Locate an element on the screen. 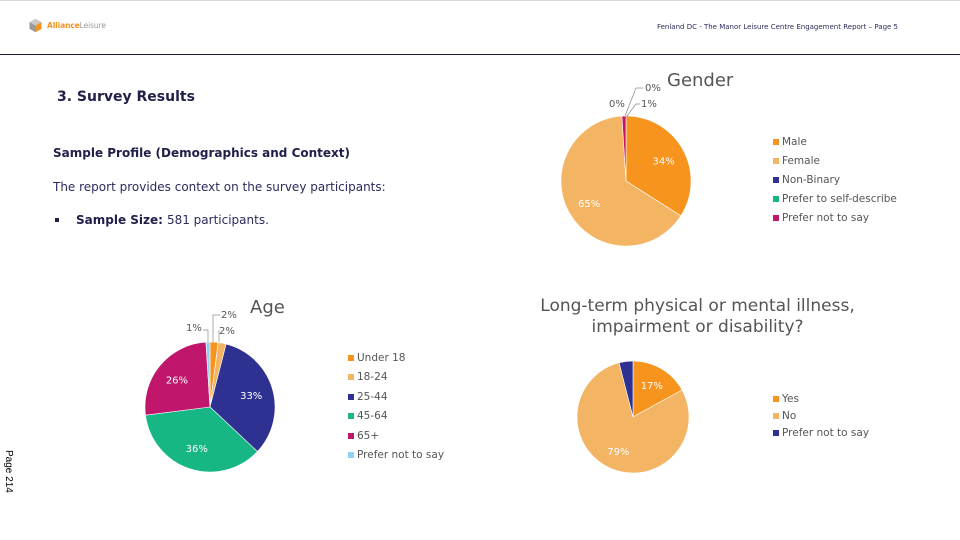  gender-slice-prefer-not-to-say is located at coordinates (624, 148).